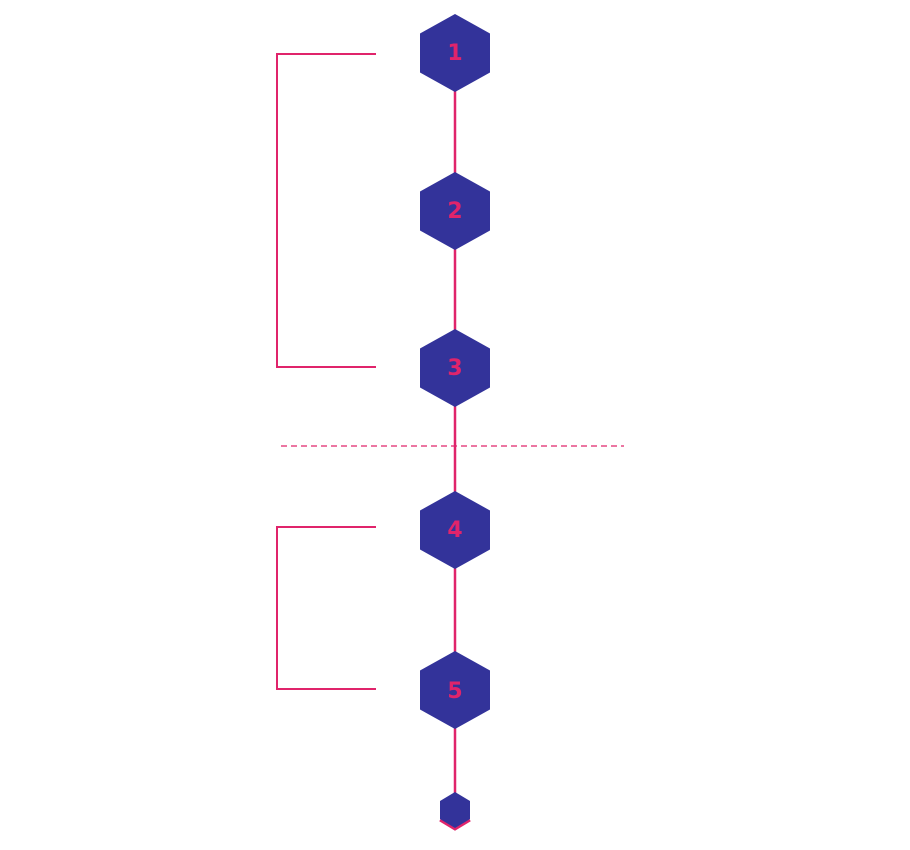 The image size is (910, 850). I want to click on small-hexagon-icon, so click(455, 810).